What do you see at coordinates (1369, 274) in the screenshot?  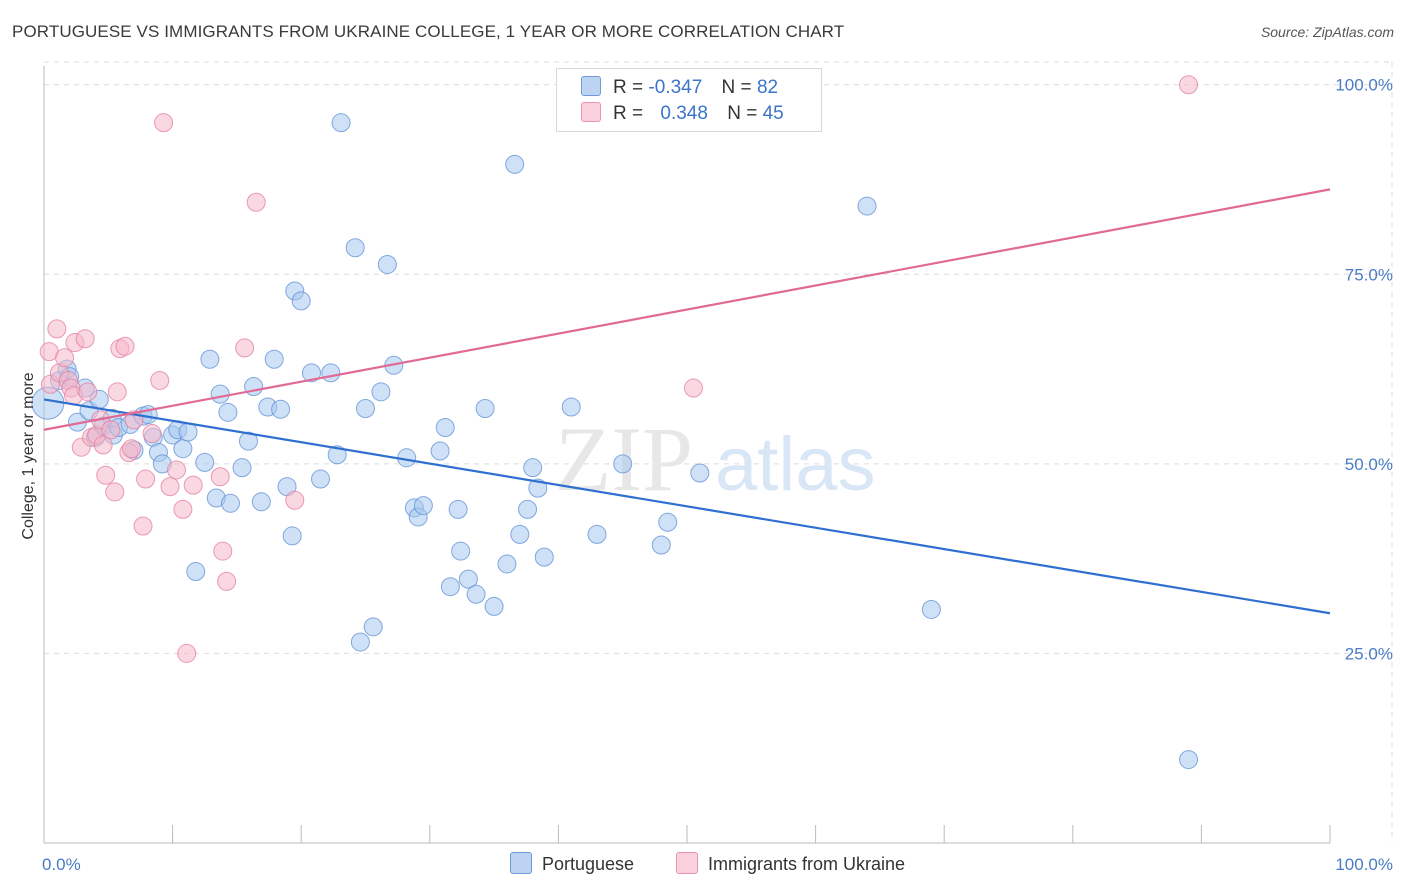 I see `y-tick-label: 75.0%` at bounding box center [1369, 274].